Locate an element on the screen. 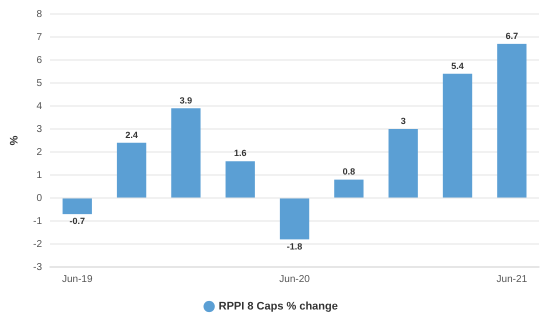  y-tick-label: 5 is located at coordinates (39, 83).